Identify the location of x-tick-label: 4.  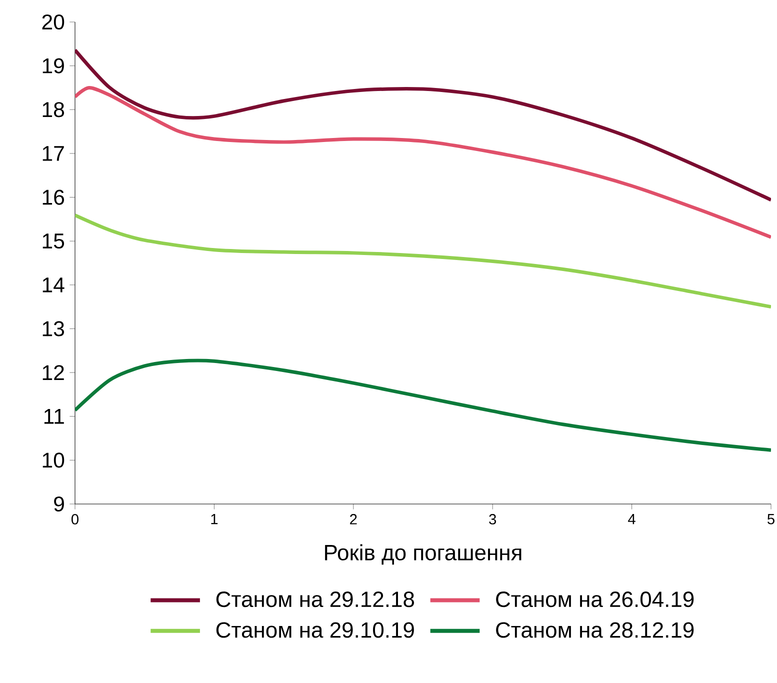
(632, 519).